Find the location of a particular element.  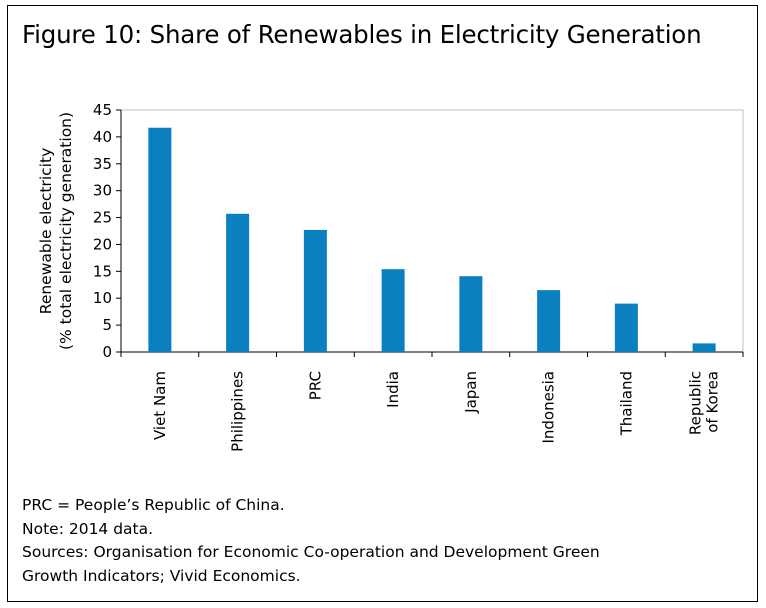

y-tick-label: 10 is located at coordinates (102, 298).